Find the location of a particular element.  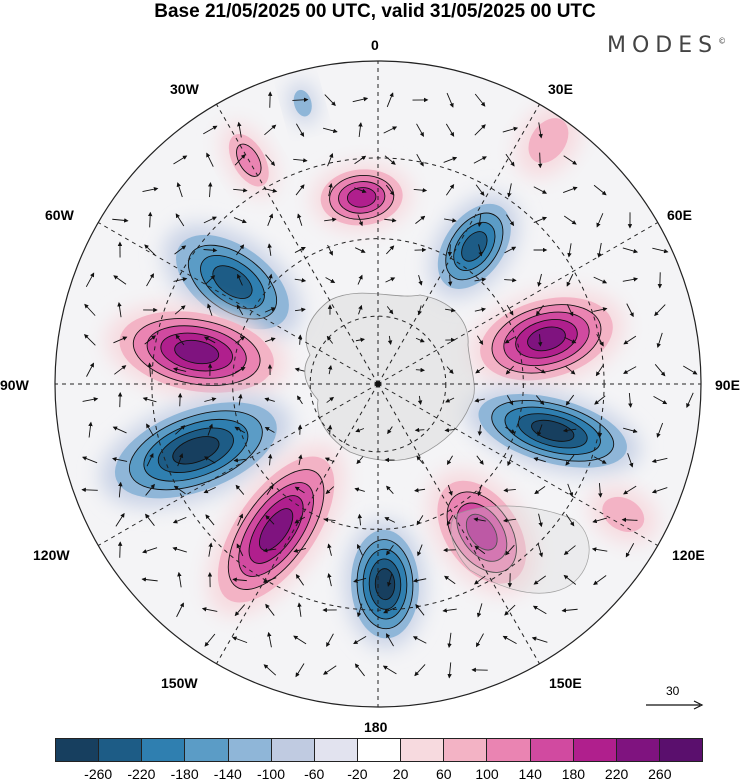

lon-label-120w: 120W is located at coordinates (51, 555).